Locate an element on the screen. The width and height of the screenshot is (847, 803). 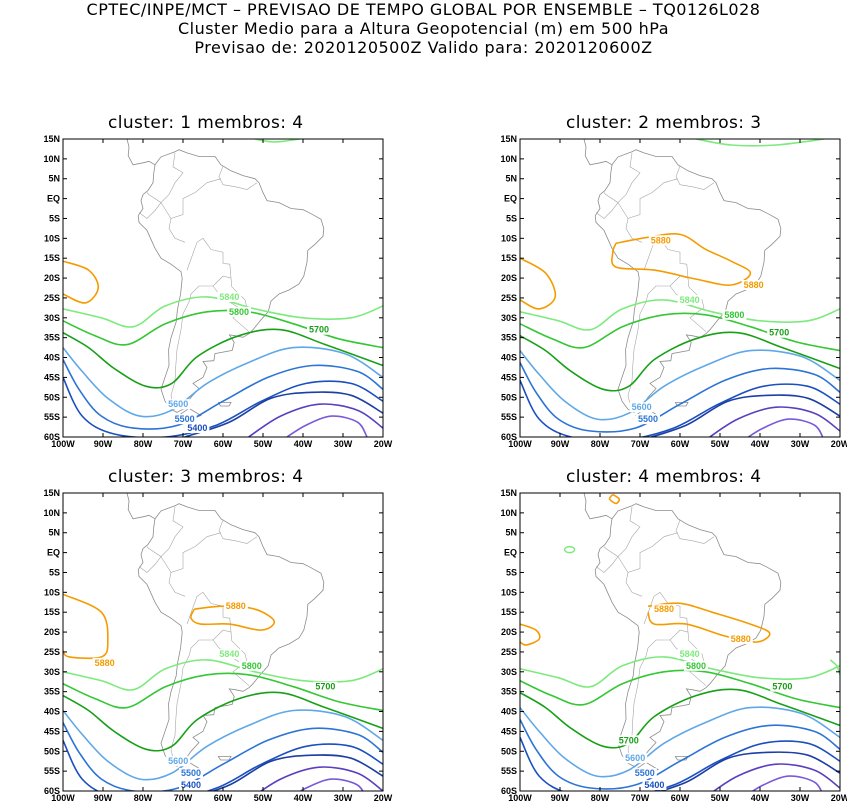
contour-line-5840-cell is located at coordinates (569, 549).